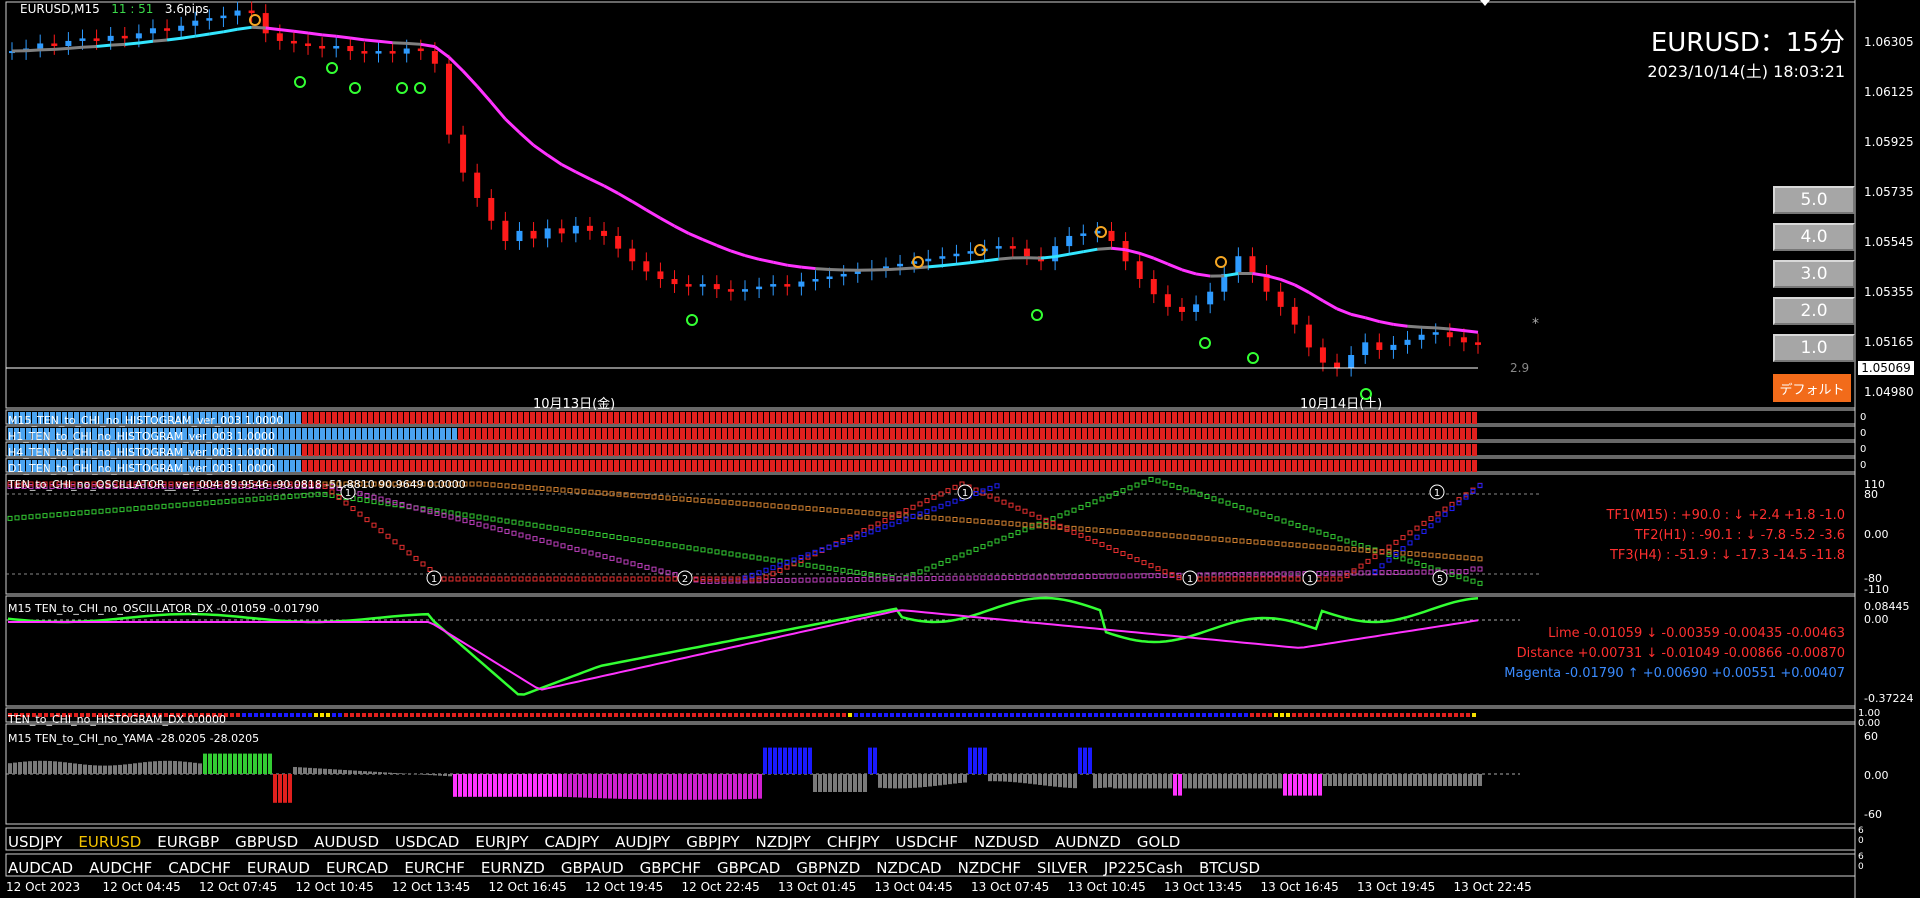 Image resolution: width=1920 pixels, height=898 pixels. I want to click on symbol-button-audusd: AUDUSD, so click(346, 842).